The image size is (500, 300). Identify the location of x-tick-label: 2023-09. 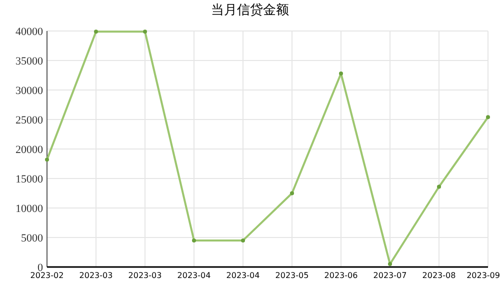
(483, 275).